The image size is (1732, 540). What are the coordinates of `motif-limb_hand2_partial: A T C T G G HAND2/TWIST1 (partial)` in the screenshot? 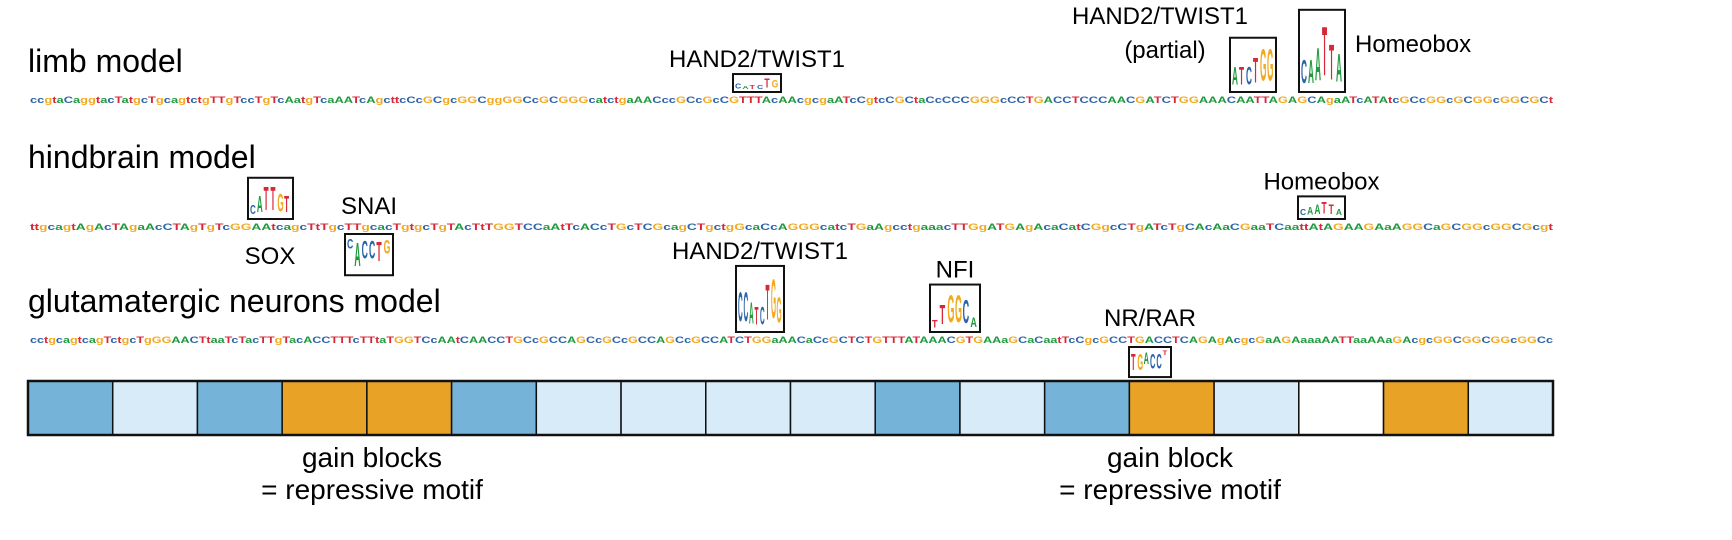 It's located at (1174, 48).